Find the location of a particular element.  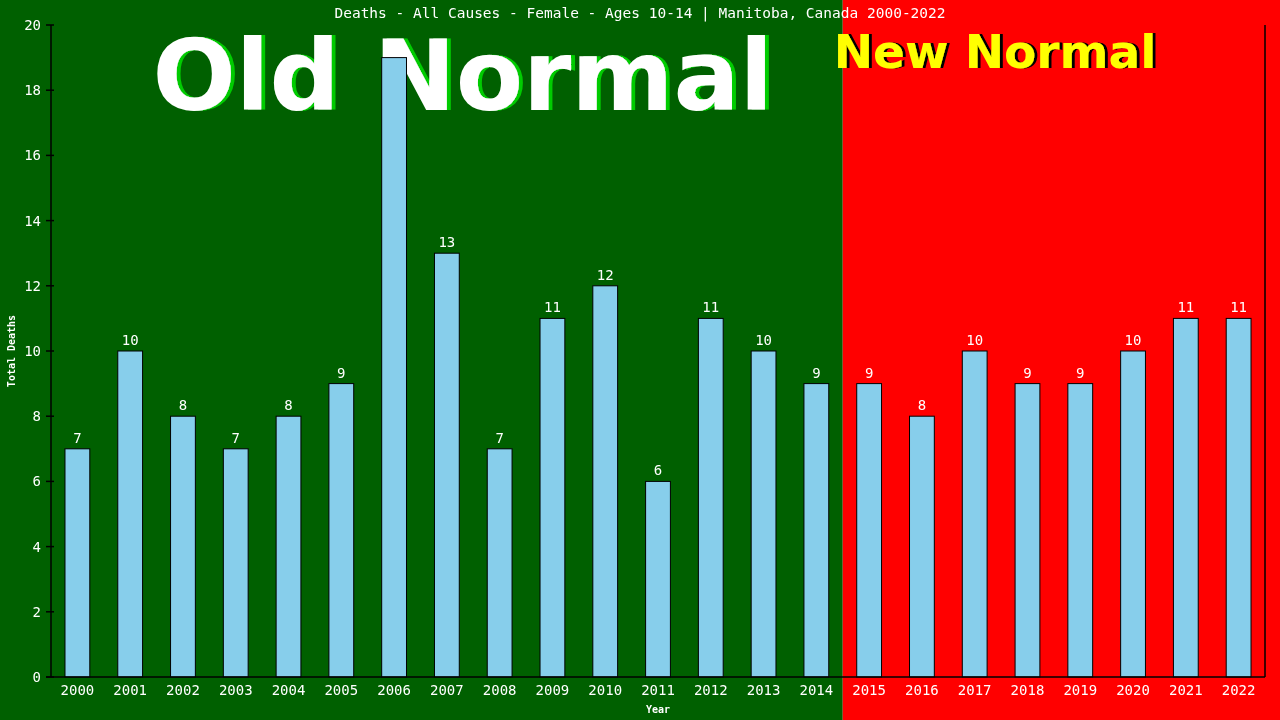

y-tick-label: 12 is located at coordinates (32, 285).